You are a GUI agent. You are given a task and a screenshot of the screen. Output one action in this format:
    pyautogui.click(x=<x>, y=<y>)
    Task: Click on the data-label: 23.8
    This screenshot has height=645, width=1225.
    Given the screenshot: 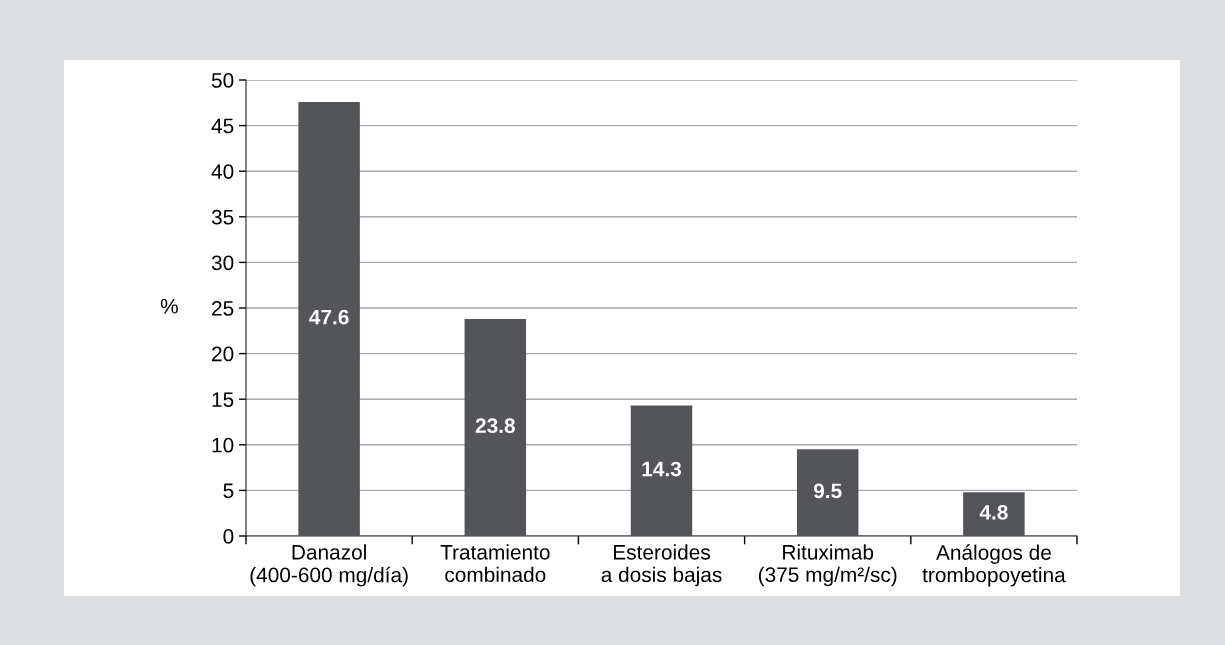 What is the action you would take?
    pyautogui.click(x=495, y=426)
    